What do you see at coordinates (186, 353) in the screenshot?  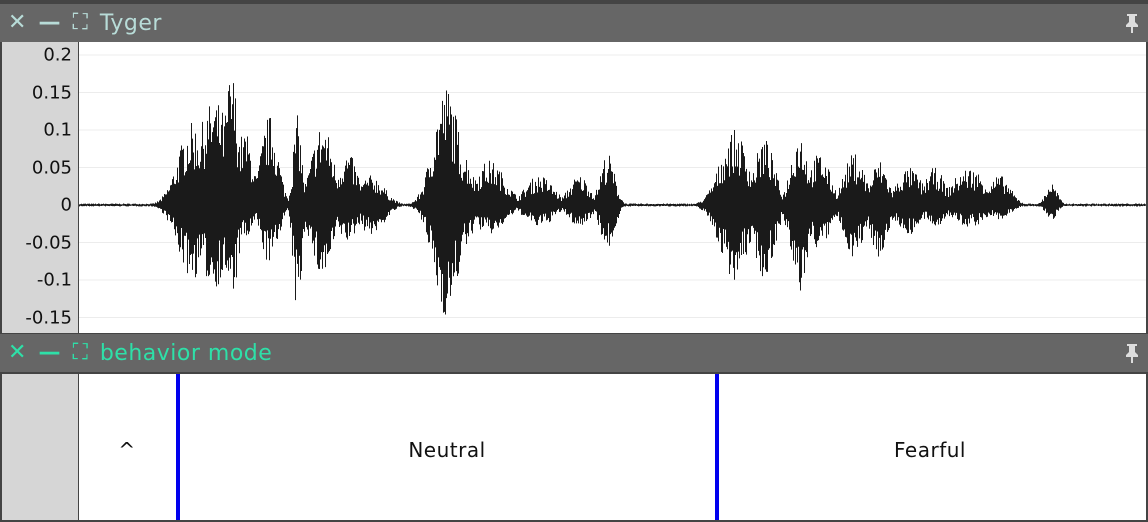 I see `panel-title: behavior mode` at bounding box center [186, 353].